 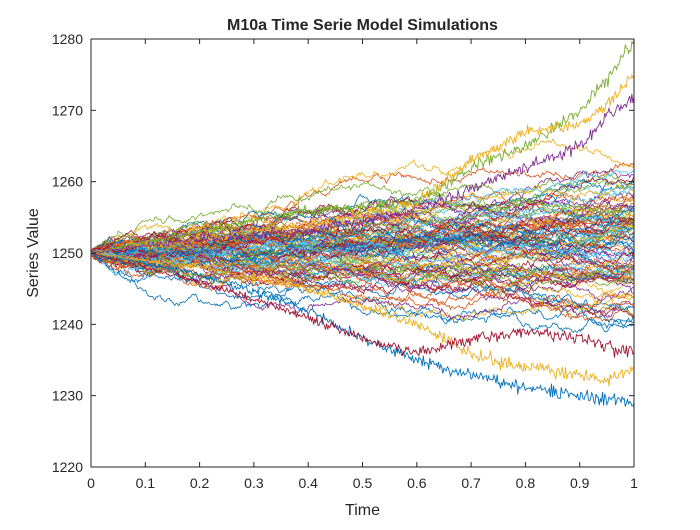 I want to click on chart-title: M10a Time Serie Model Simulations, so click(x=362, y=25).